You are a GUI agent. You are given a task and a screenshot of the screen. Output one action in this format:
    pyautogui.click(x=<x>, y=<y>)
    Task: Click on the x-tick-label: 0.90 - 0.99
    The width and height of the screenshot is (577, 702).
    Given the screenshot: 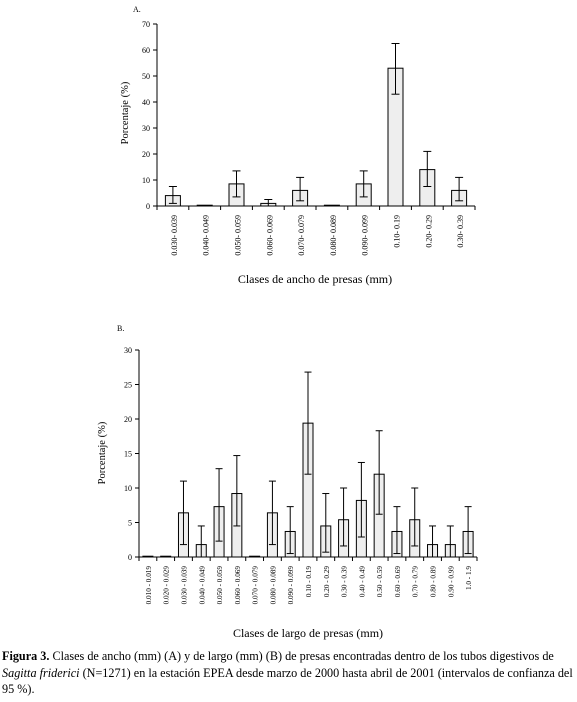 What is the action you would take?
    pyautogui.click(x=451, y=582)
    